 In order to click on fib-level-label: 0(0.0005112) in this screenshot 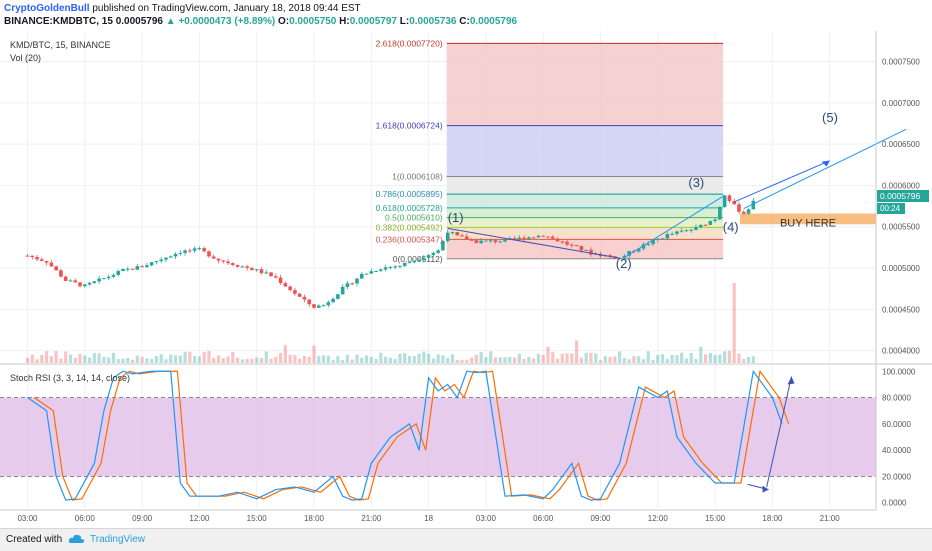, I will do `click(418, 259)`.